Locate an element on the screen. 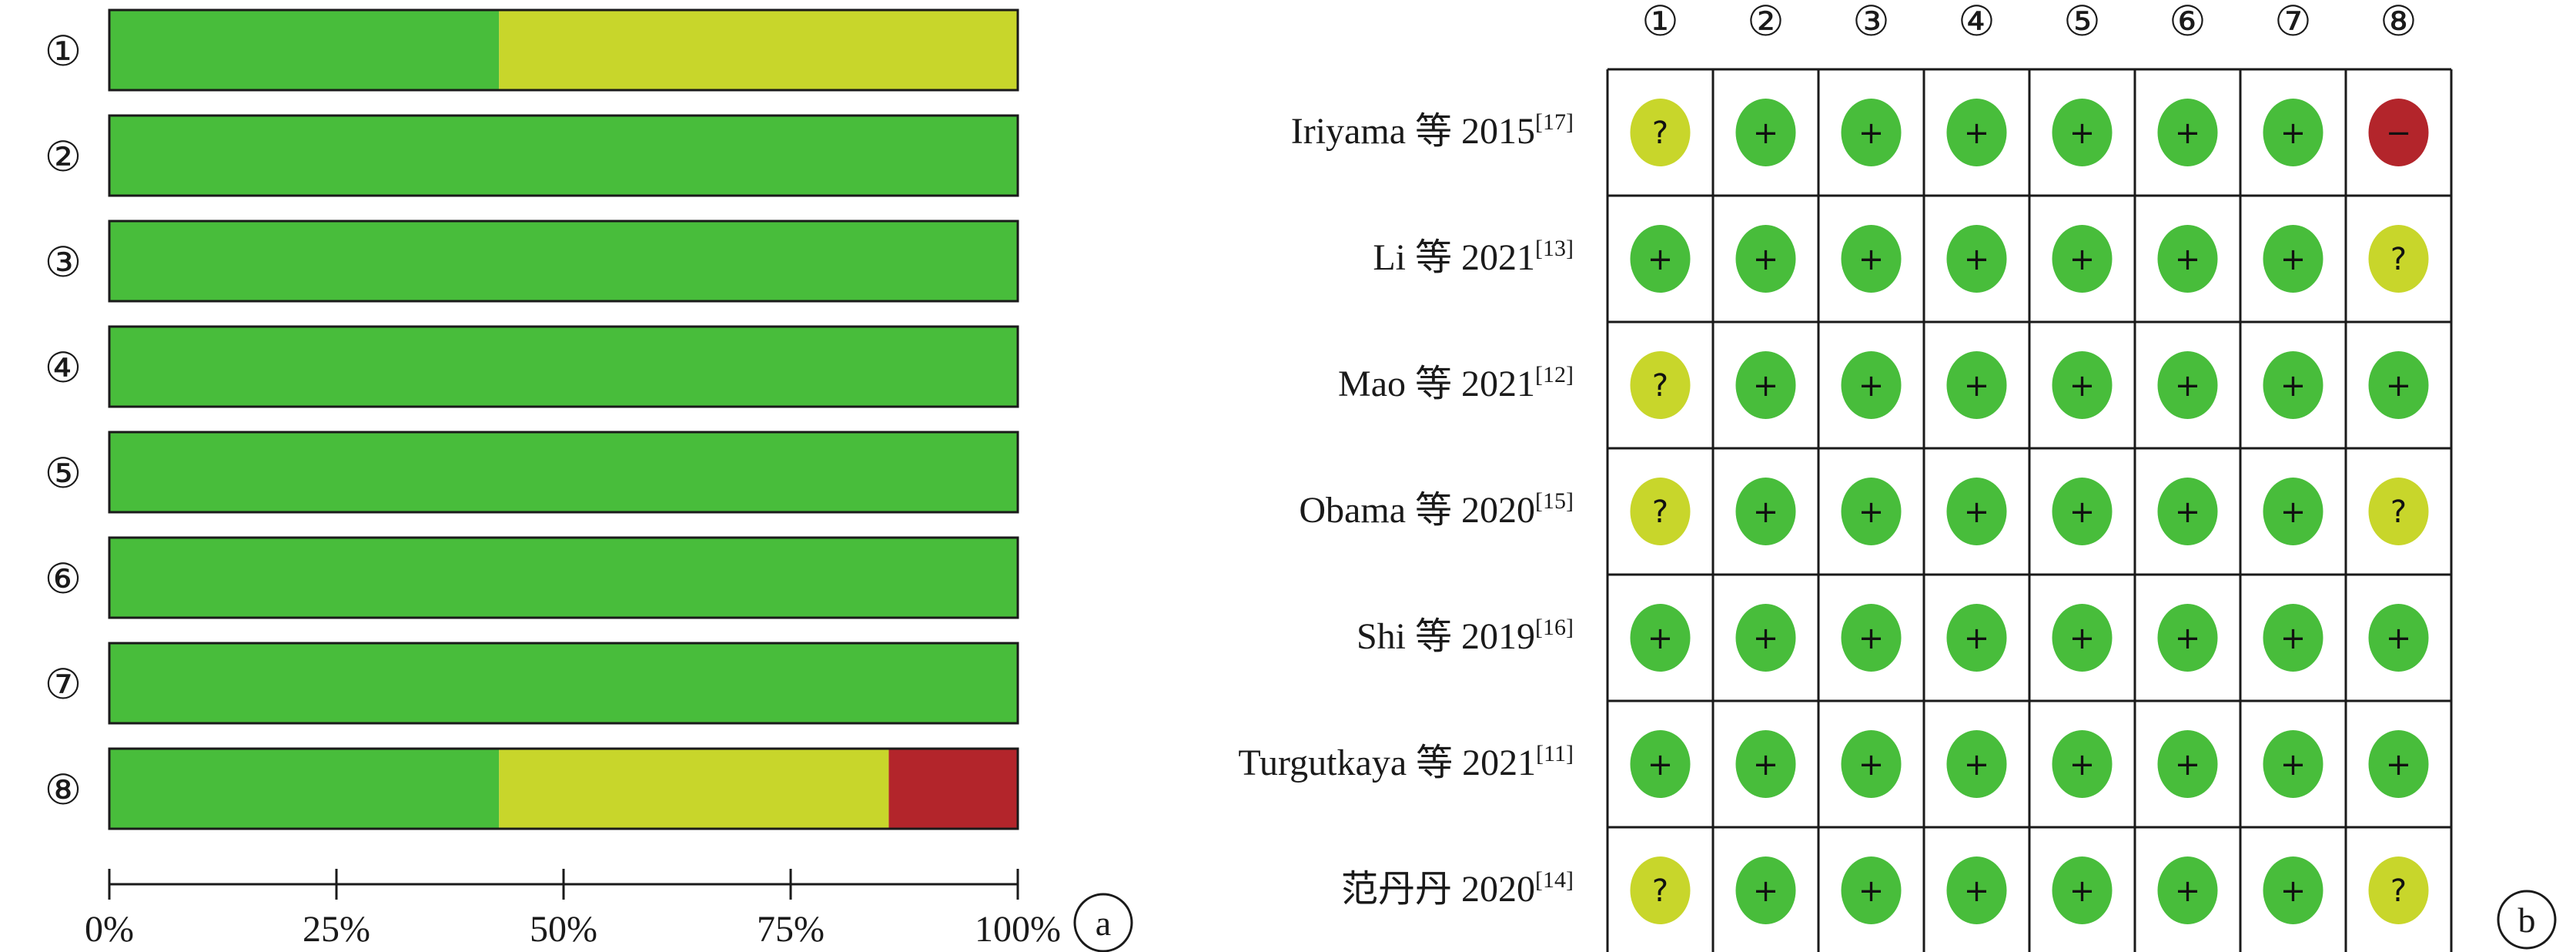  grid-column-header: ③ is located at coordinates (1870, 22).